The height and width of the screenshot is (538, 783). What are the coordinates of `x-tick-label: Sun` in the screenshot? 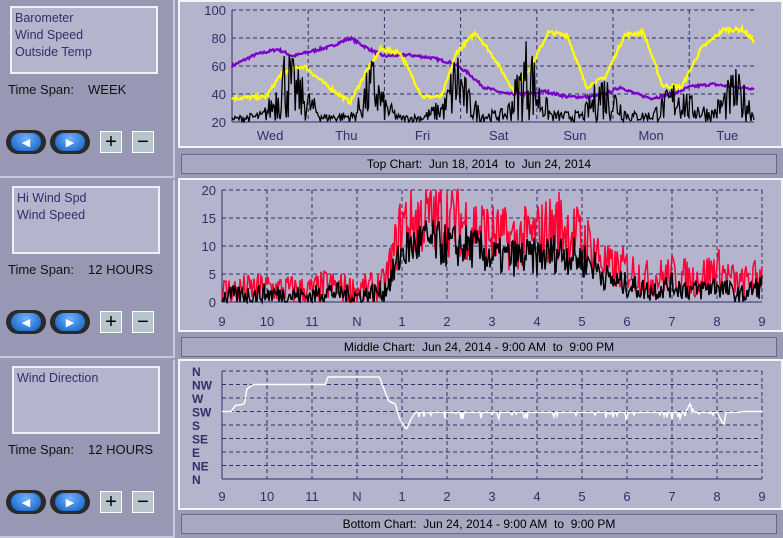 It's located at (574, 135).